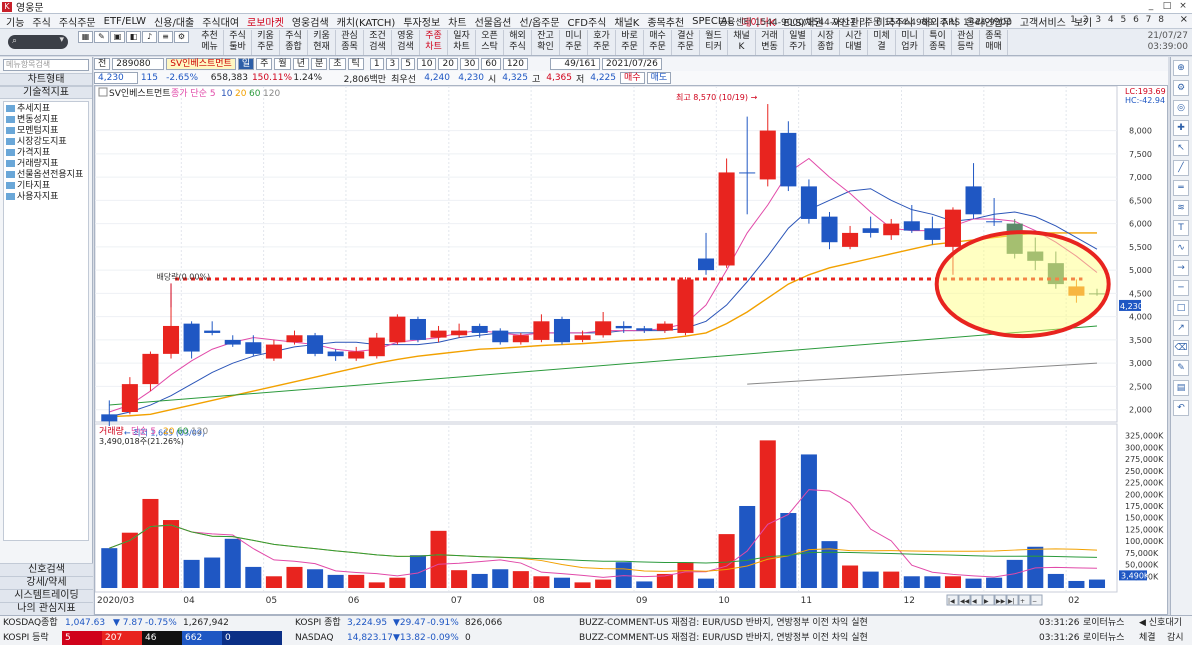 The image size is (1192, 645). I want to click on toolbar-button: 주종 차트, so click(434, 42).